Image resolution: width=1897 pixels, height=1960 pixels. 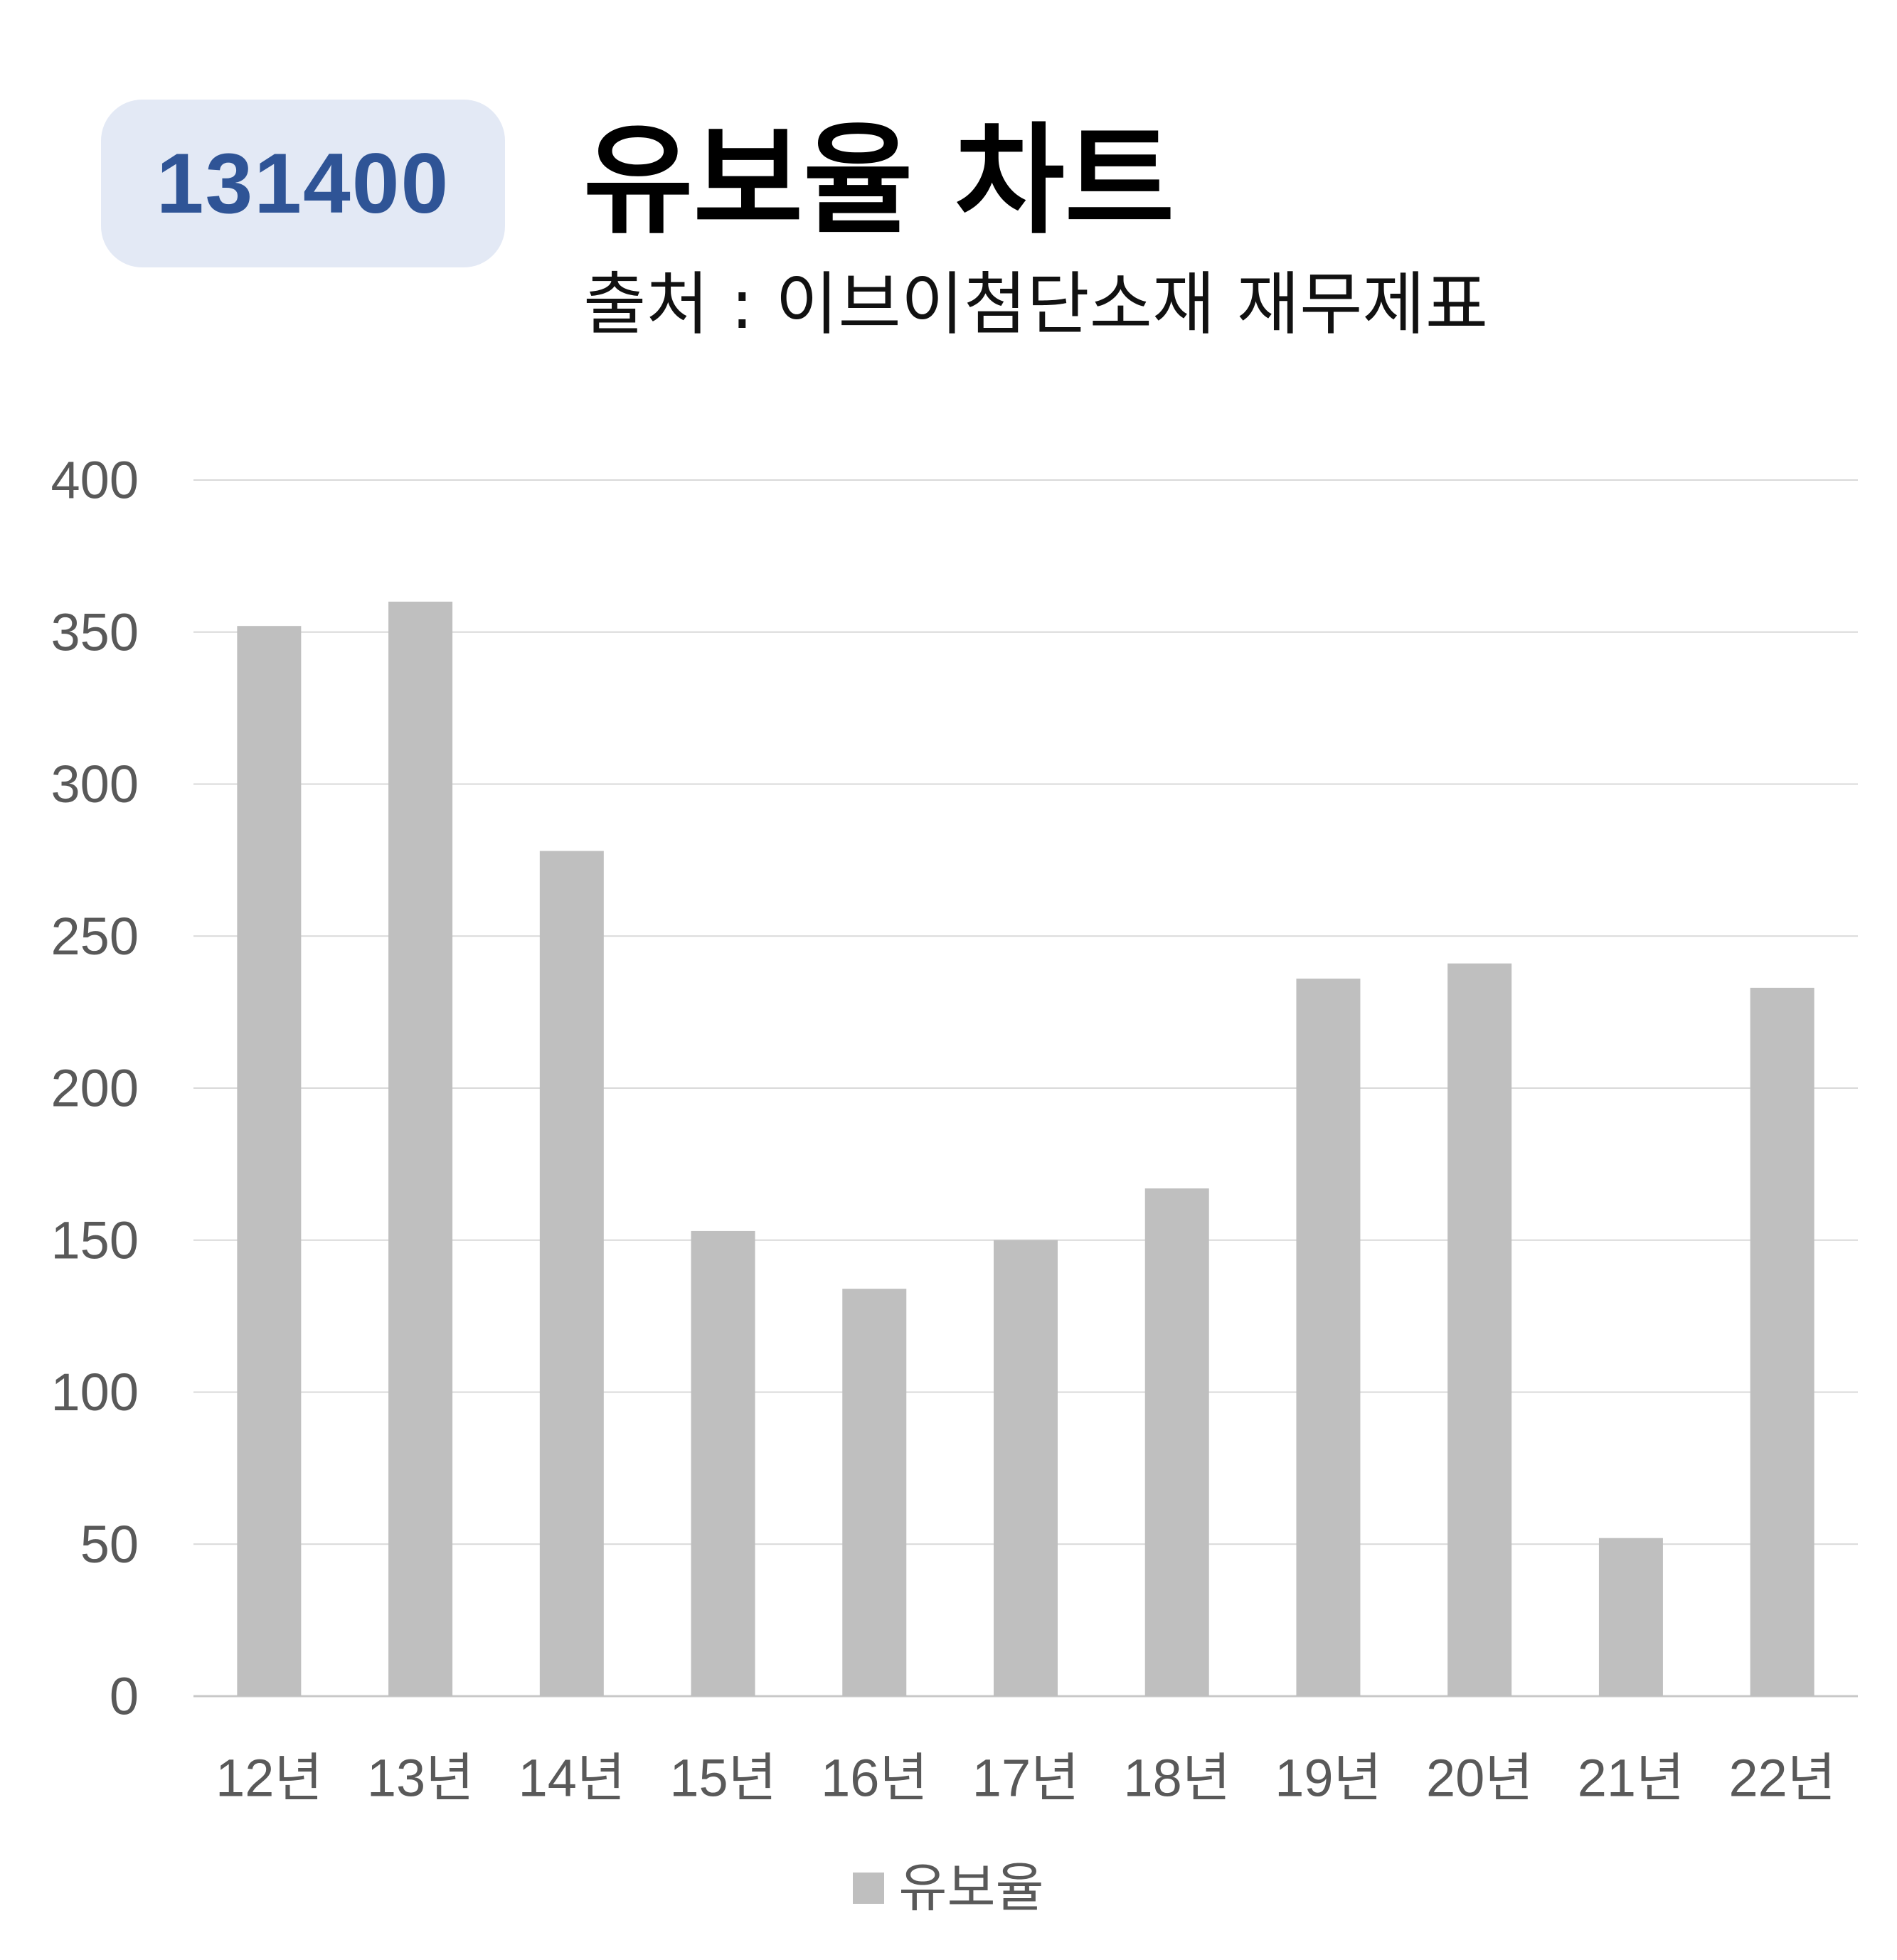 What do you see at coordinates (421, 1778) in the screenshot?
I see `x-tick-label: 13년` at bounding box center [421, 1778].